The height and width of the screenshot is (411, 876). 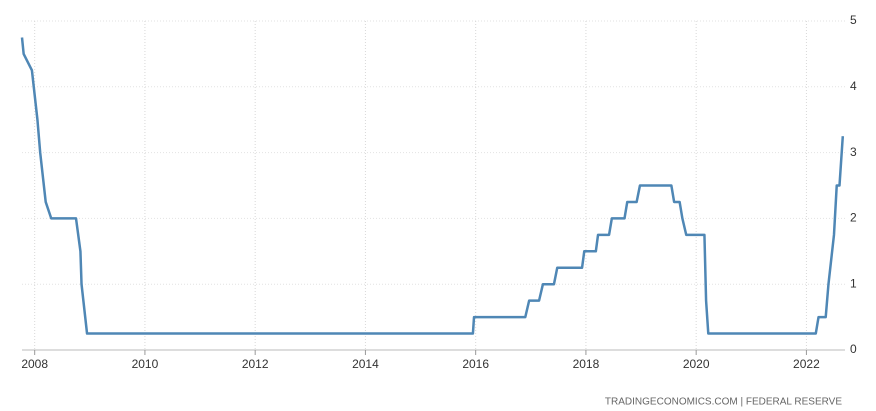 What do you see at coordinates (723, 402) in the screenshot?
I see `source: TRADINGECONOMICS.COM | FEDERAL RESERVE` at bounding box center [723, 402].